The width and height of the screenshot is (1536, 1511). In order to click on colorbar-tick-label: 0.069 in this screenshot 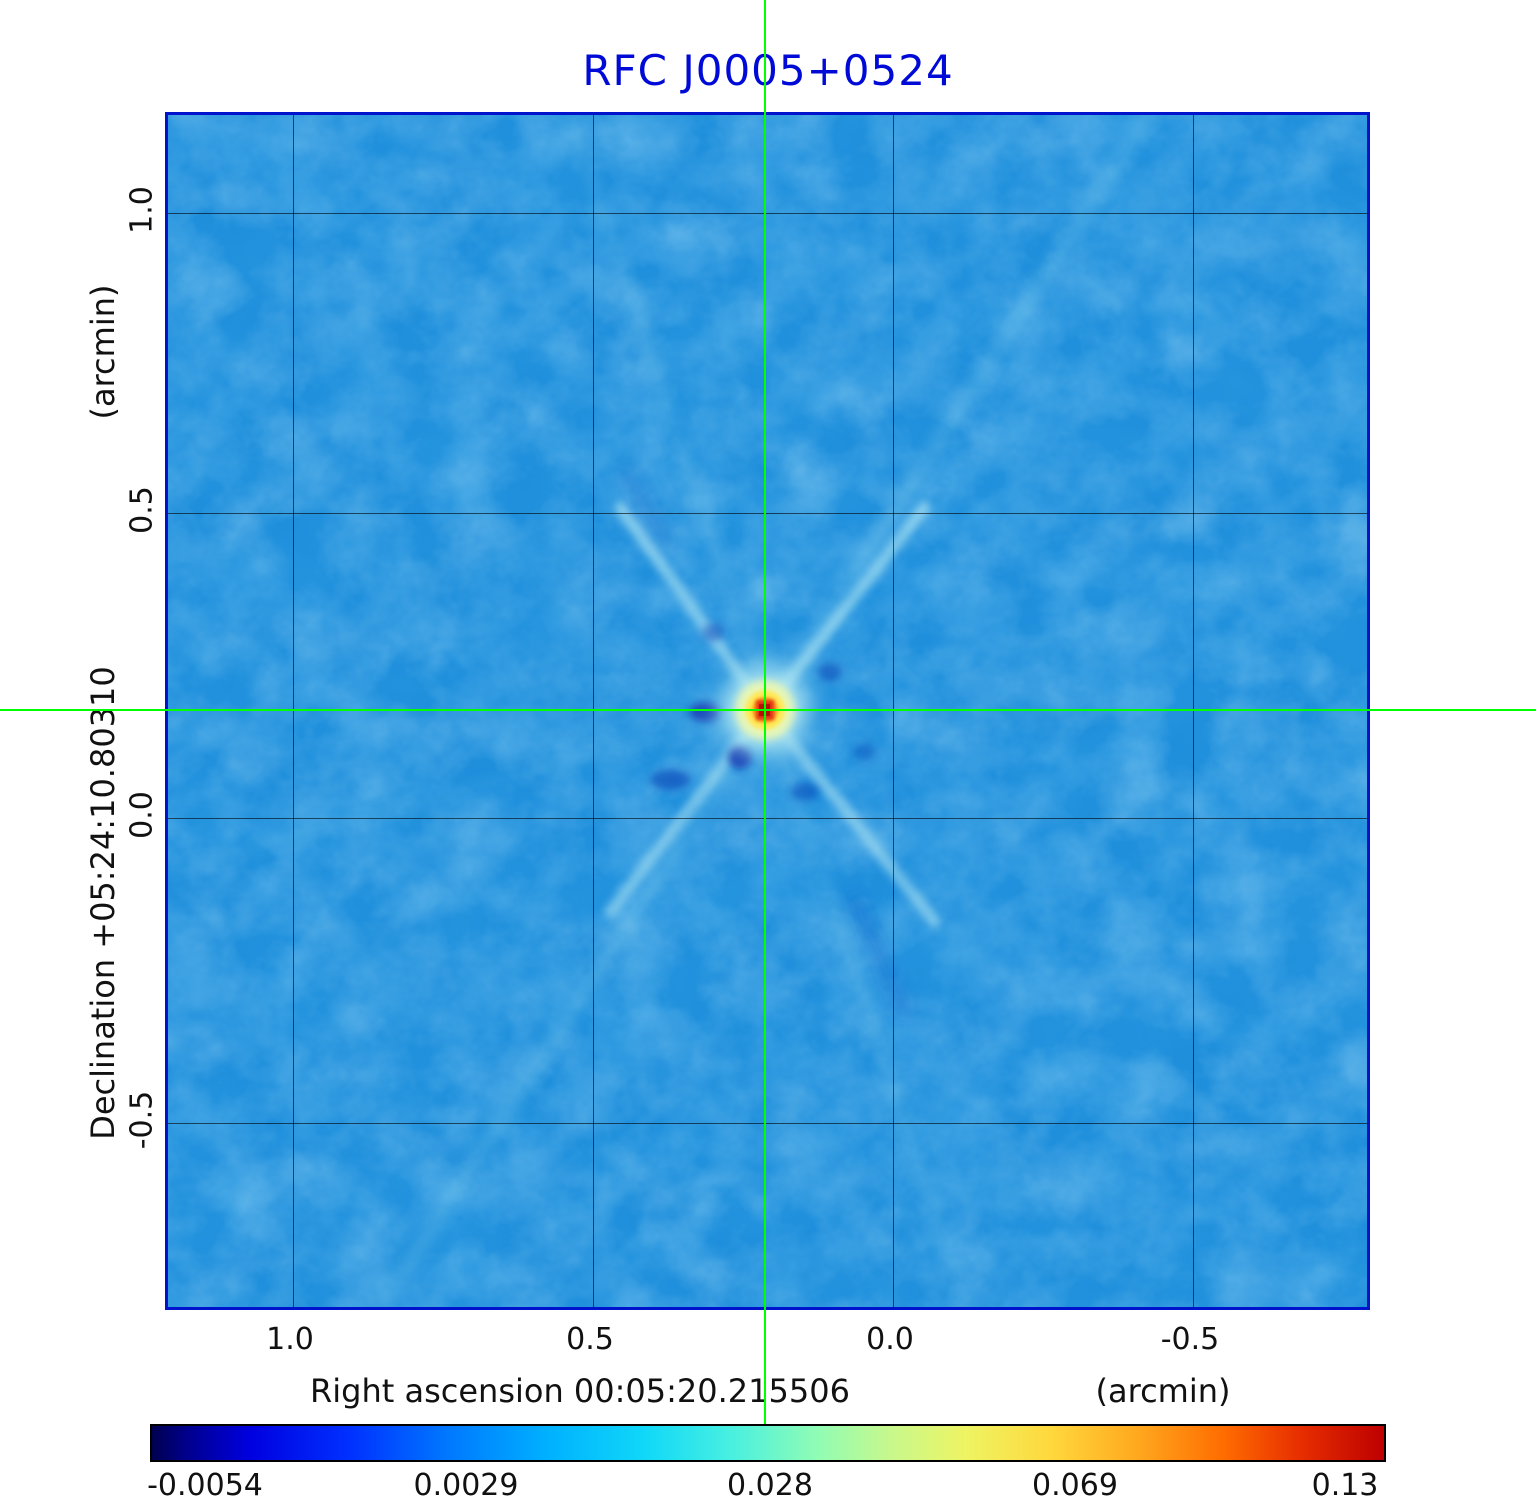, I will do `click(1075, 1485)`.